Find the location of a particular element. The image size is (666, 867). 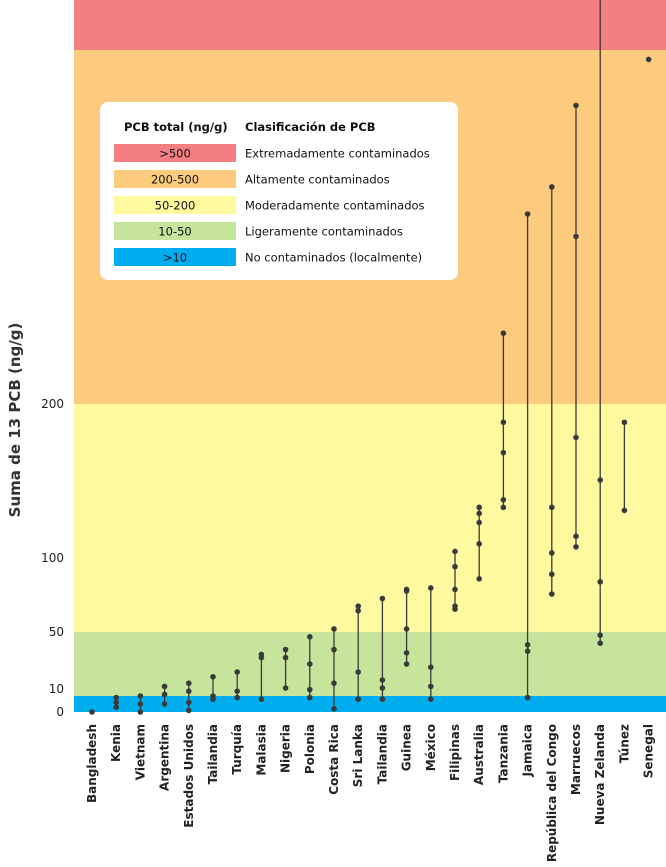

x-label-2: Vietnam is located at coordinates (140, 752).